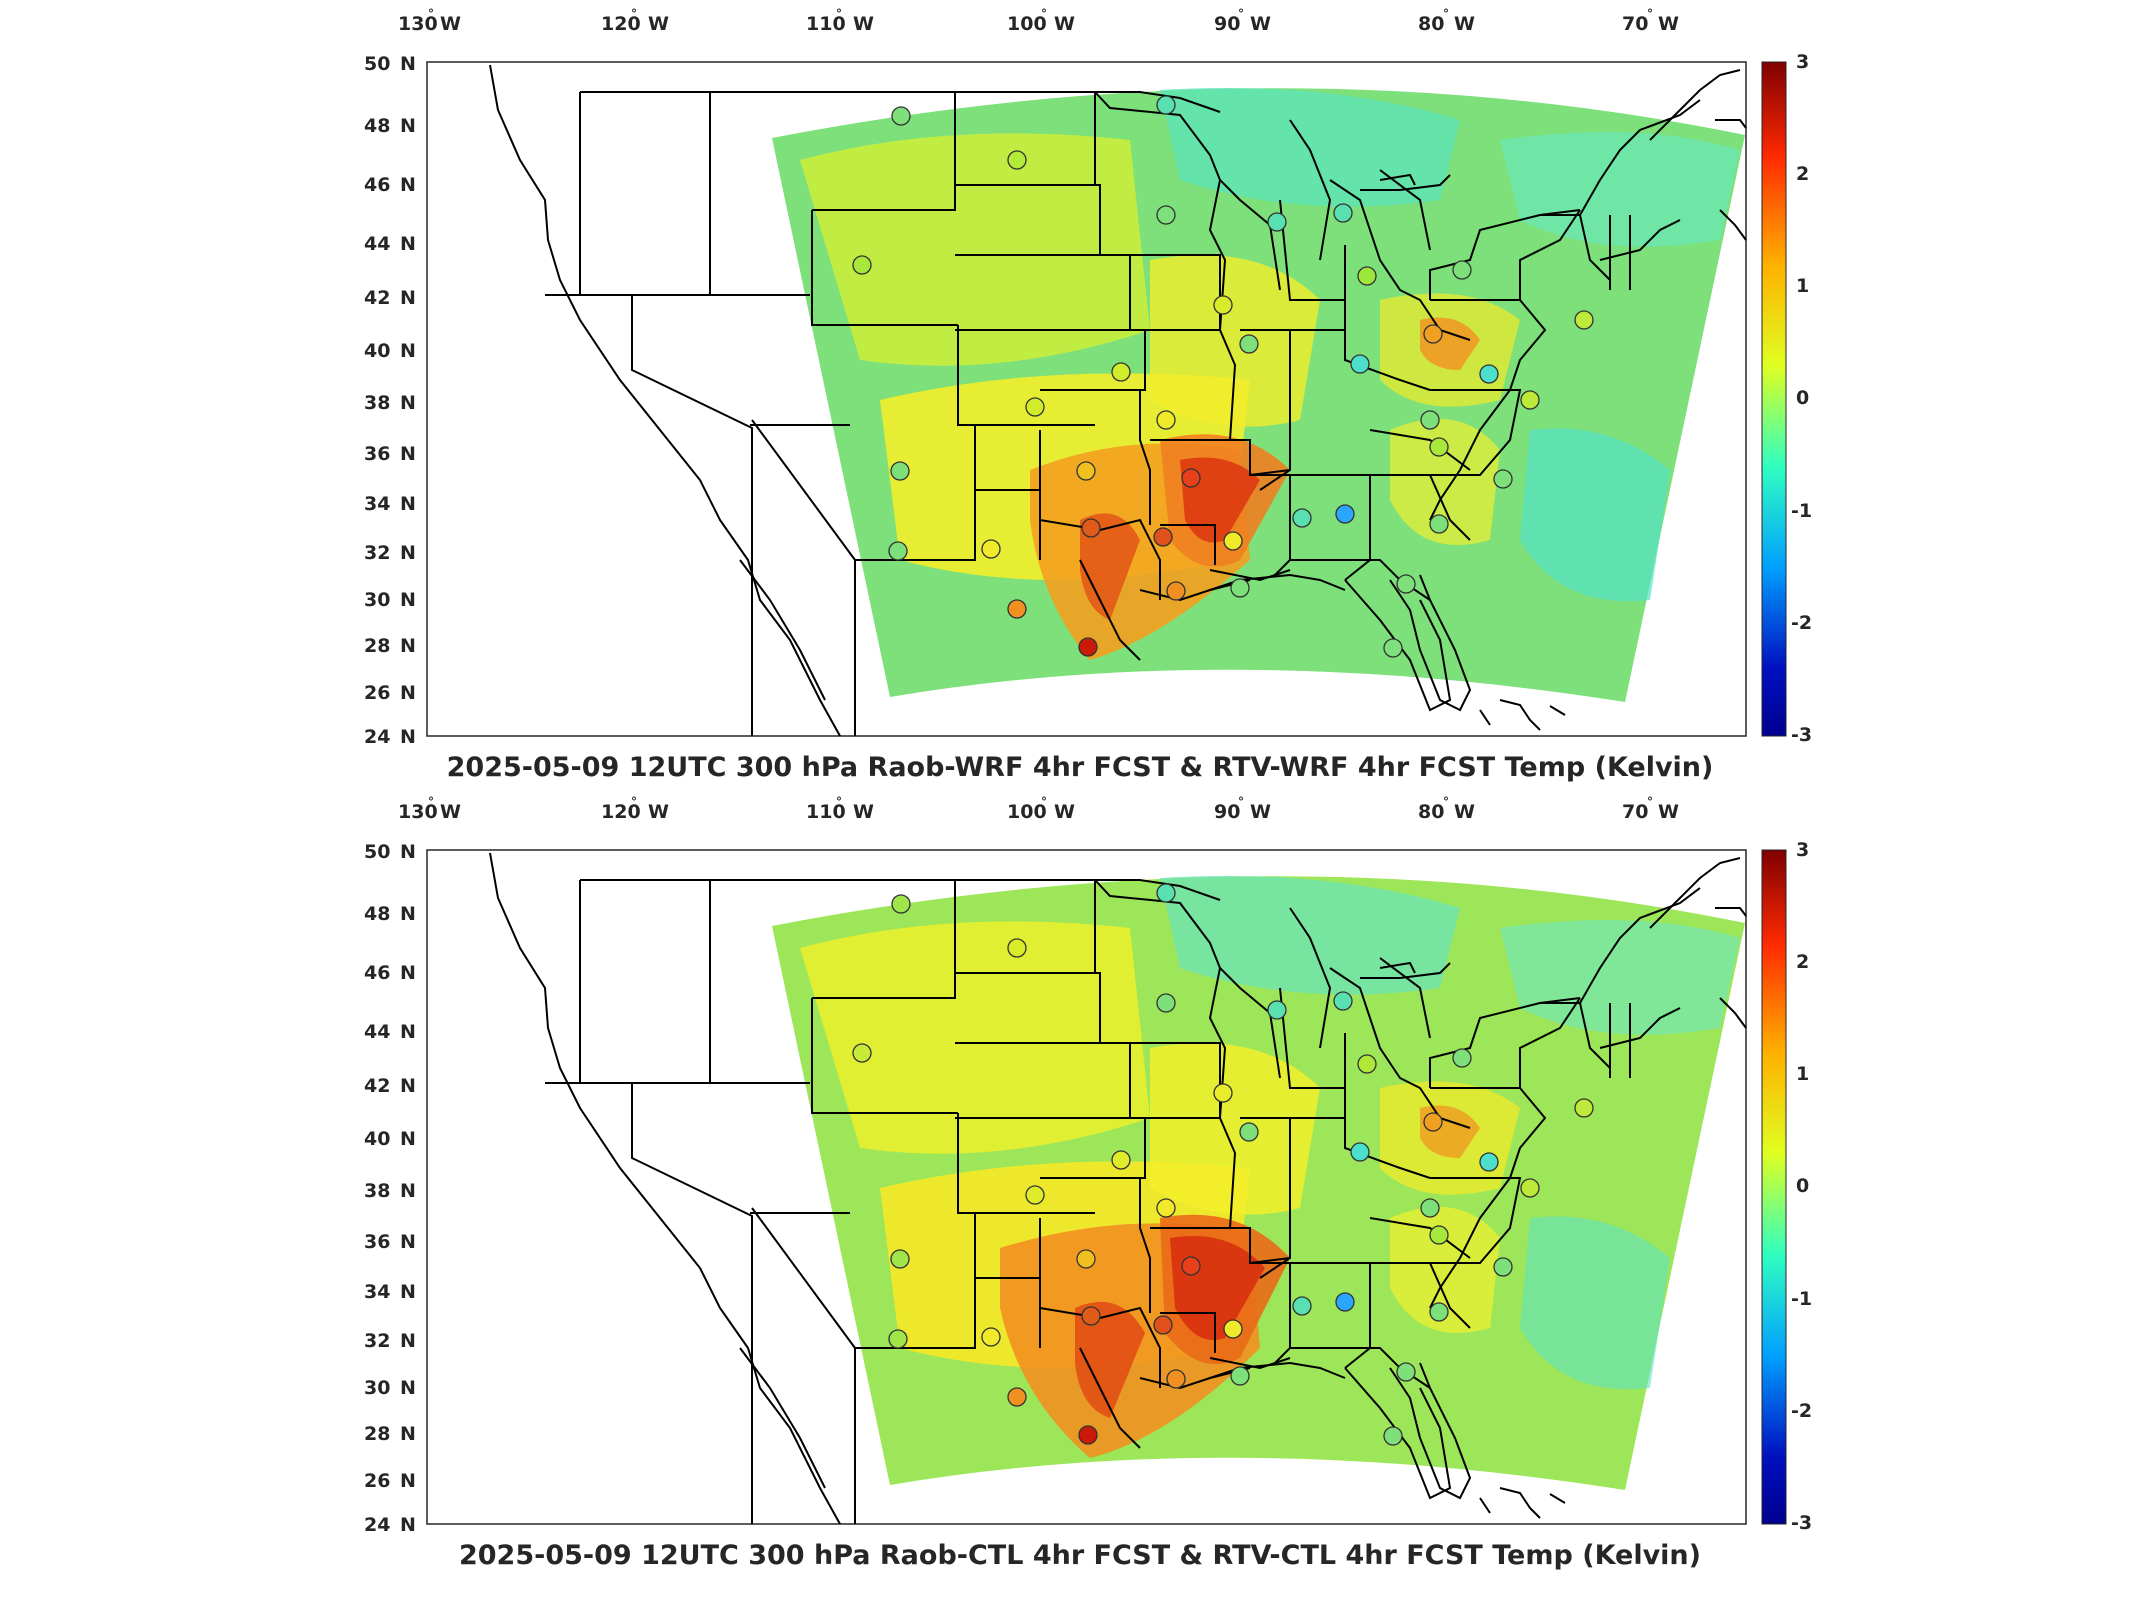 The width and height of the screenshot is (2133, 1600). Describe the element at coordinates (1223, 376) in the screenshot. I see `station-markers` at that location.